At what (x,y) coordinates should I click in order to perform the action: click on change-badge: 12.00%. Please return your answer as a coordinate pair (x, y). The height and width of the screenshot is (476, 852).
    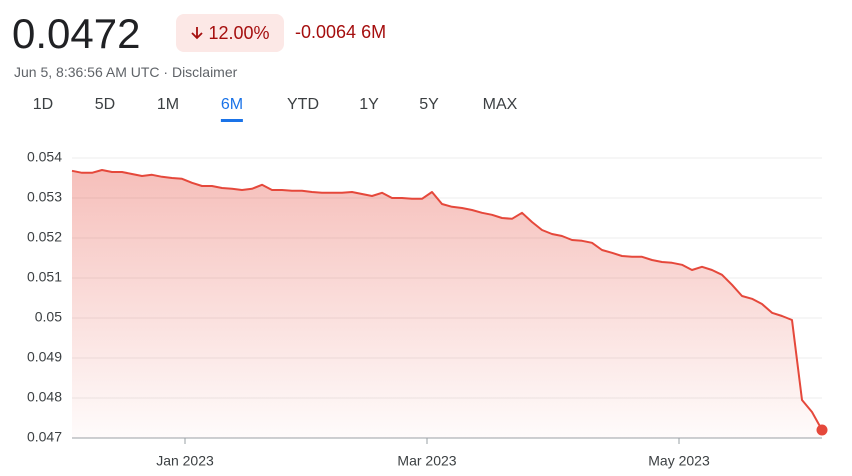
    Looking at the image, I should click on (230, 33).